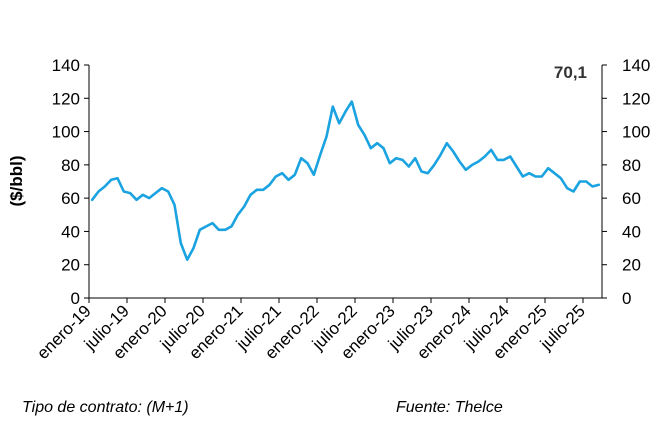  I want to click on y-tick-label-right: 20, so click(631, 265).